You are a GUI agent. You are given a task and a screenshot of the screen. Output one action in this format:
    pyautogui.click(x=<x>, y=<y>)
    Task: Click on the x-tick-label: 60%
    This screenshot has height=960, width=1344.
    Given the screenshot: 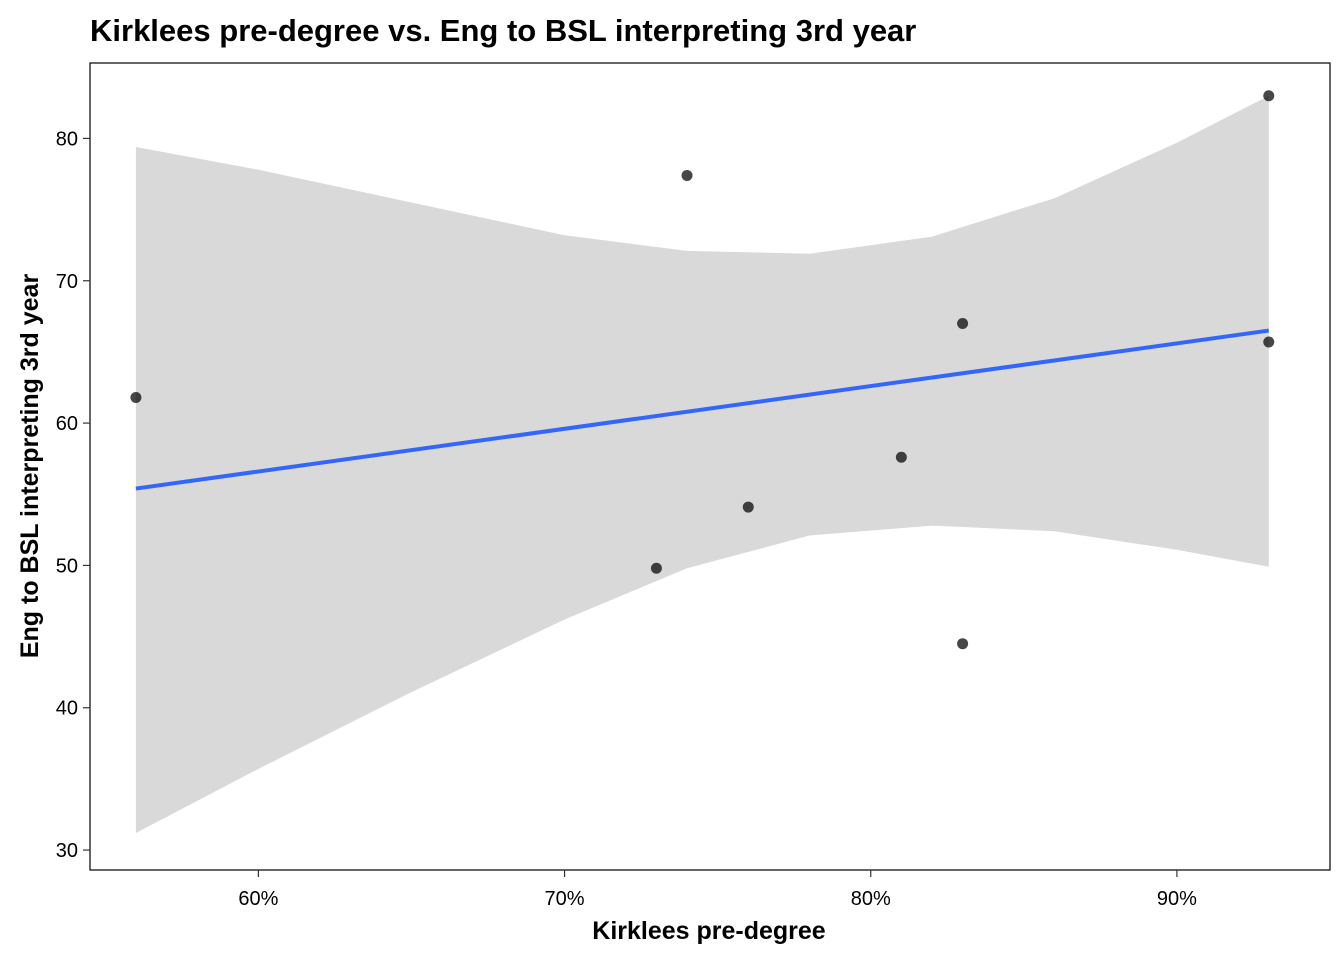 What is the action you would take?
    pyautogui.click(x=258, y=899)
    